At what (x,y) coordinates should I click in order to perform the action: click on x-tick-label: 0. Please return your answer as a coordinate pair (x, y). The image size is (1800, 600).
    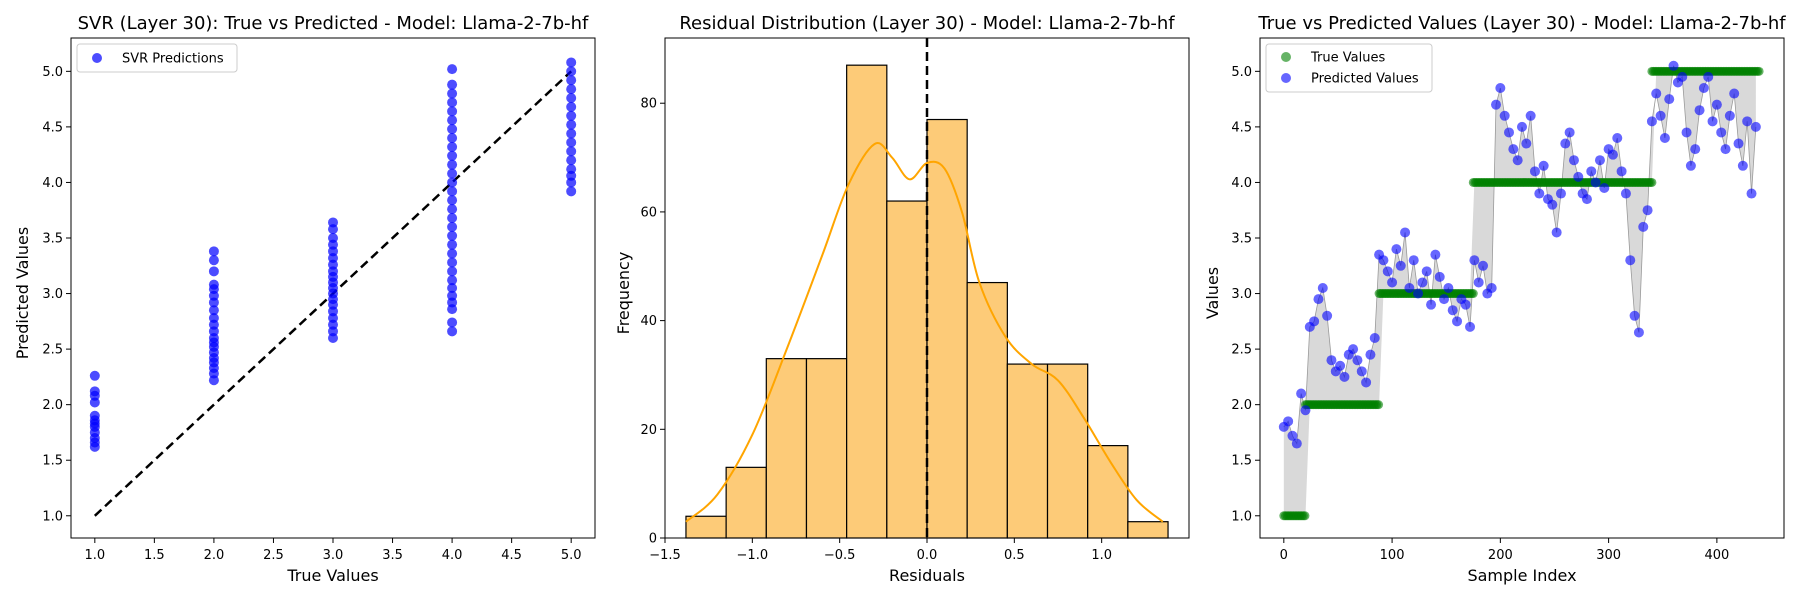
    Looking at the image, I should click on (1284, 555).